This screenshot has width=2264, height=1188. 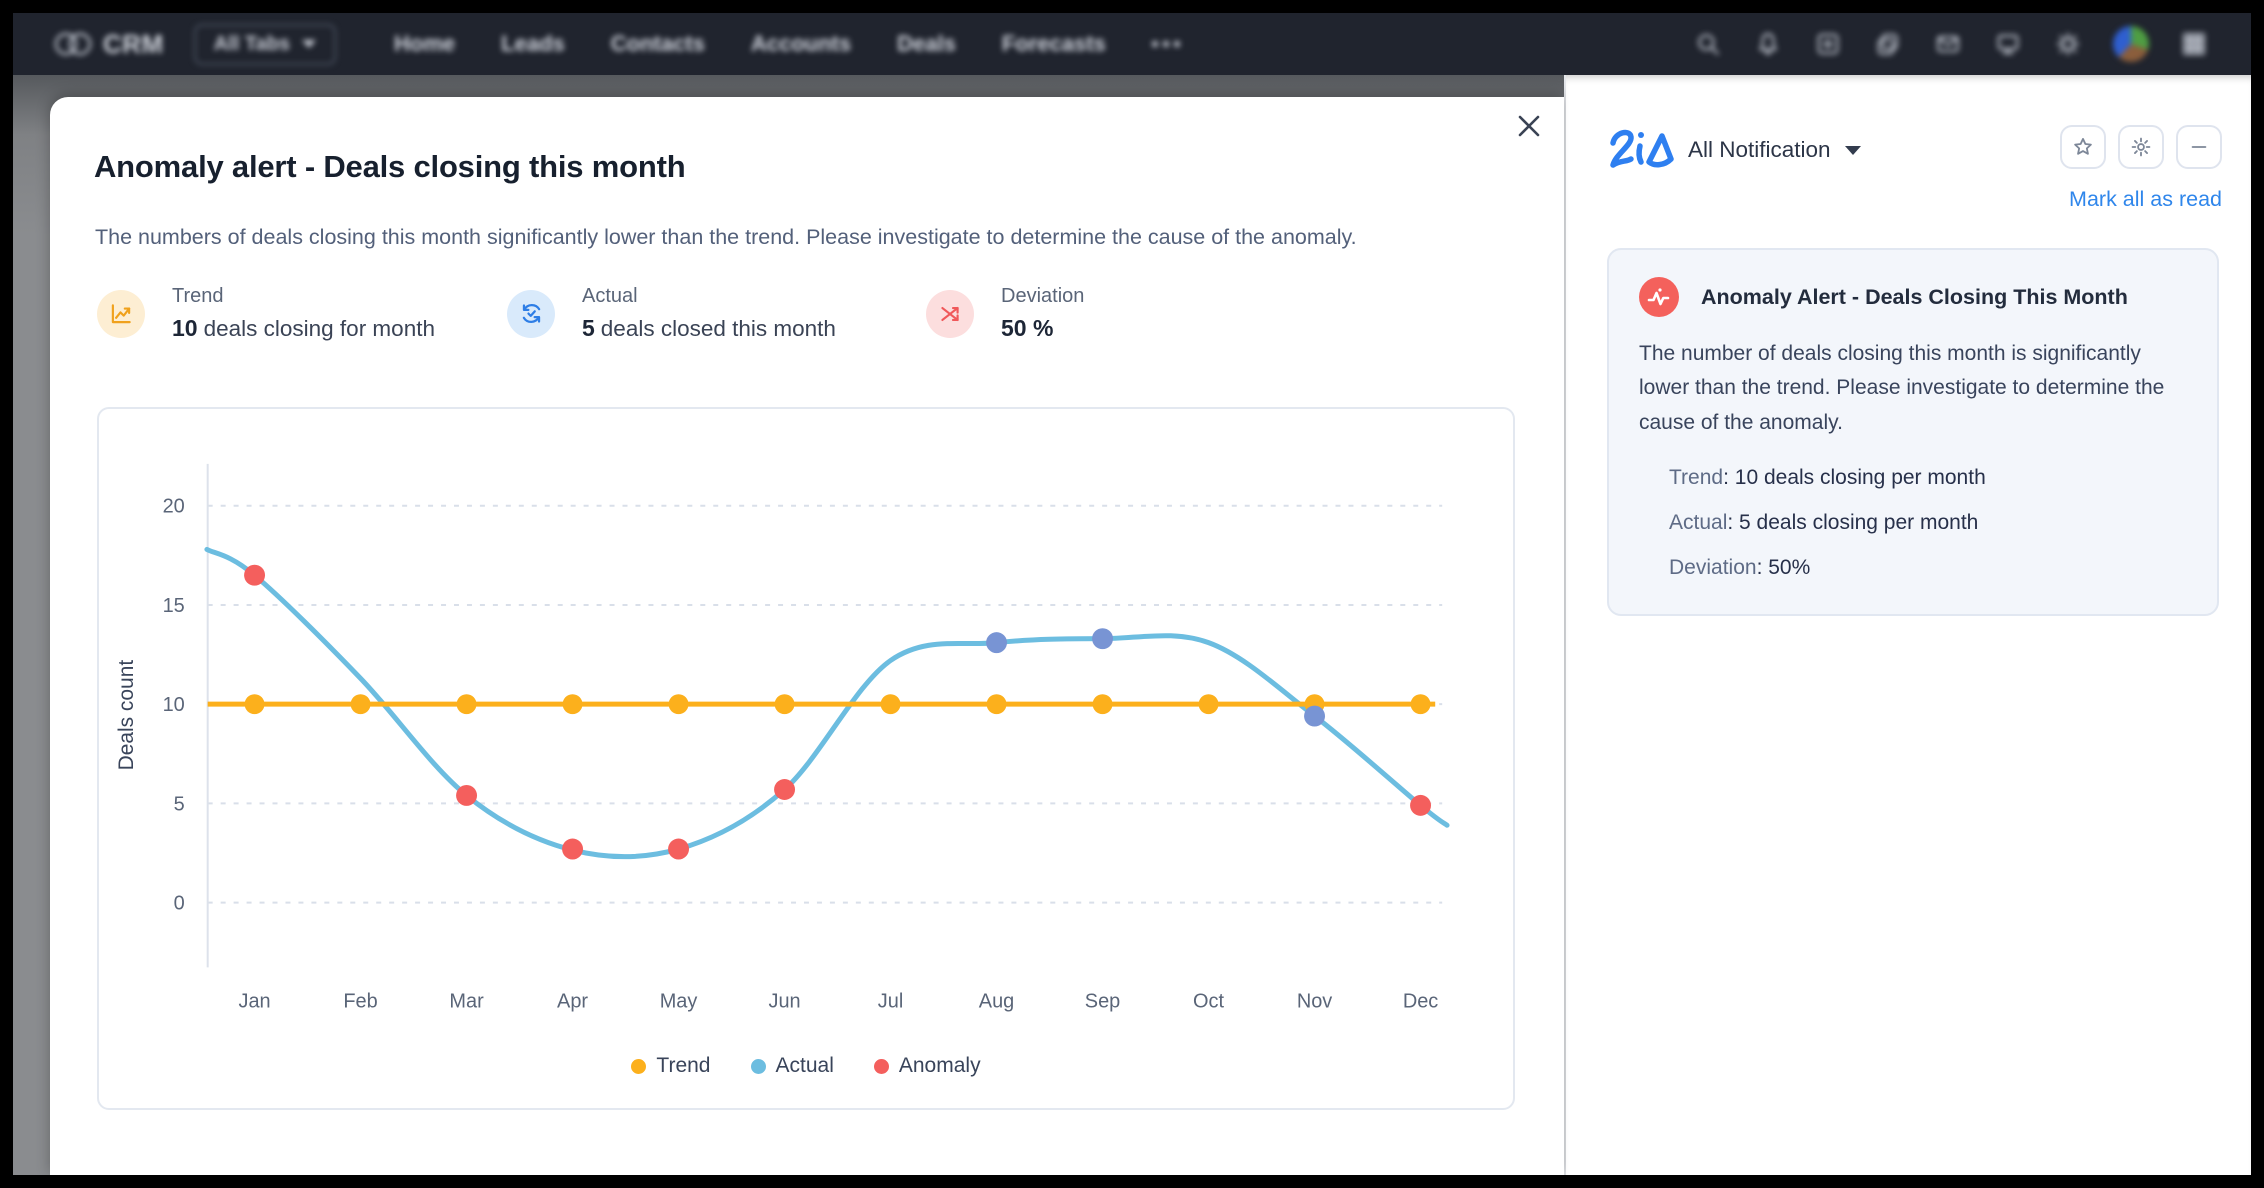 I want to click on panel-divider, so click(x=1565, y=625).